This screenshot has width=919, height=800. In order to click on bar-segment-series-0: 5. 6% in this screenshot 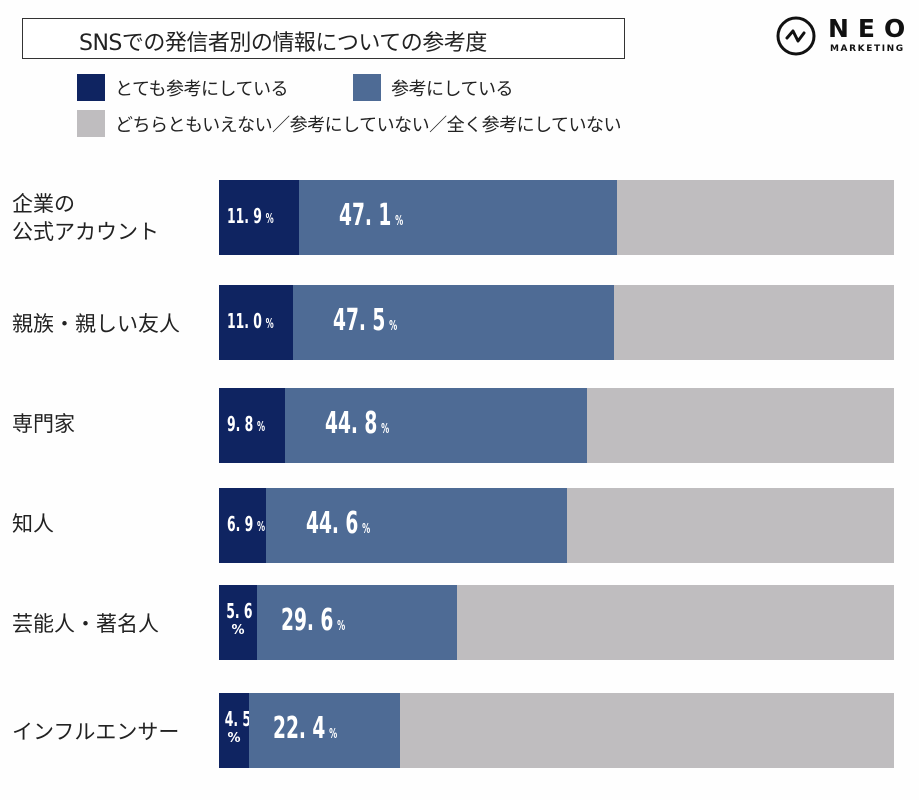, I will do `click(238, 622)`.